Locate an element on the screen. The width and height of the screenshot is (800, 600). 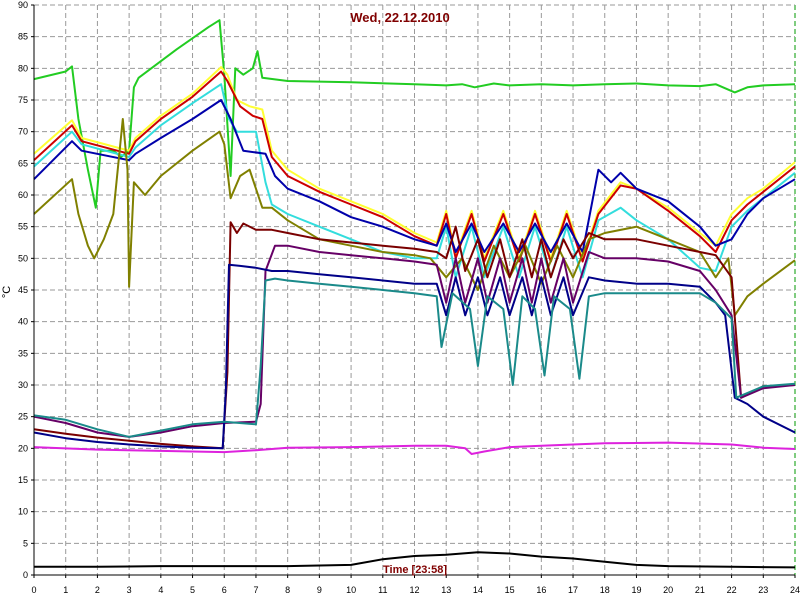
x-tick-label: 13 is located at coordinates (446, 590).